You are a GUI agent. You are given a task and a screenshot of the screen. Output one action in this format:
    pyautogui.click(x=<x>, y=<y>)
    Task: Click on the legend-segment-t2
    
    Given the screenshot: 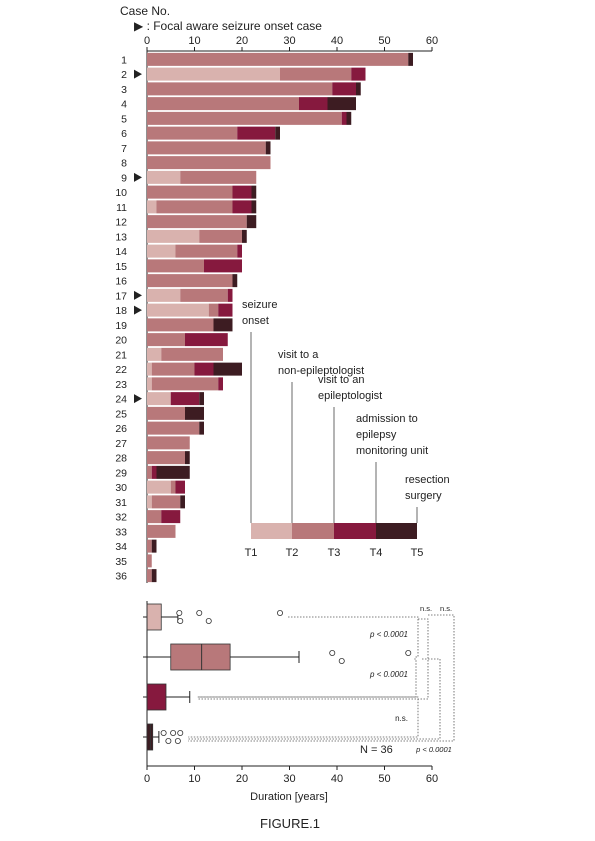 What is the action you would take?
    pyautogui.click(x=313, y=531)
    